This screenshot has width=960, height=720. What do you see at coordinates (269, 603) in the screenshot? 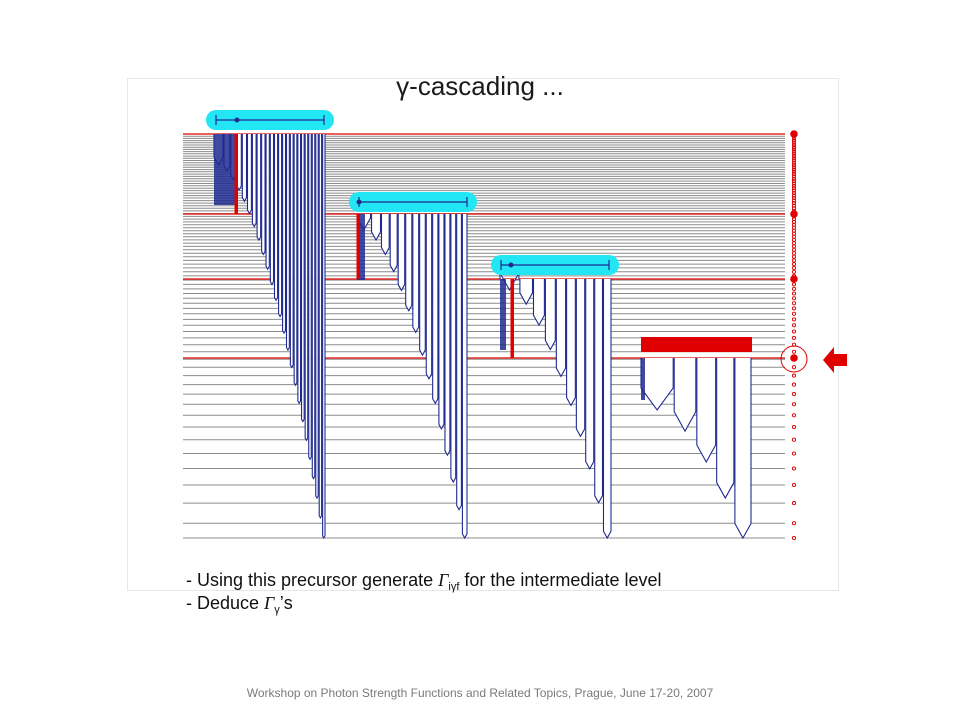
I see `bullet-2-symbol: Γ` at bounding box center [269, 603].